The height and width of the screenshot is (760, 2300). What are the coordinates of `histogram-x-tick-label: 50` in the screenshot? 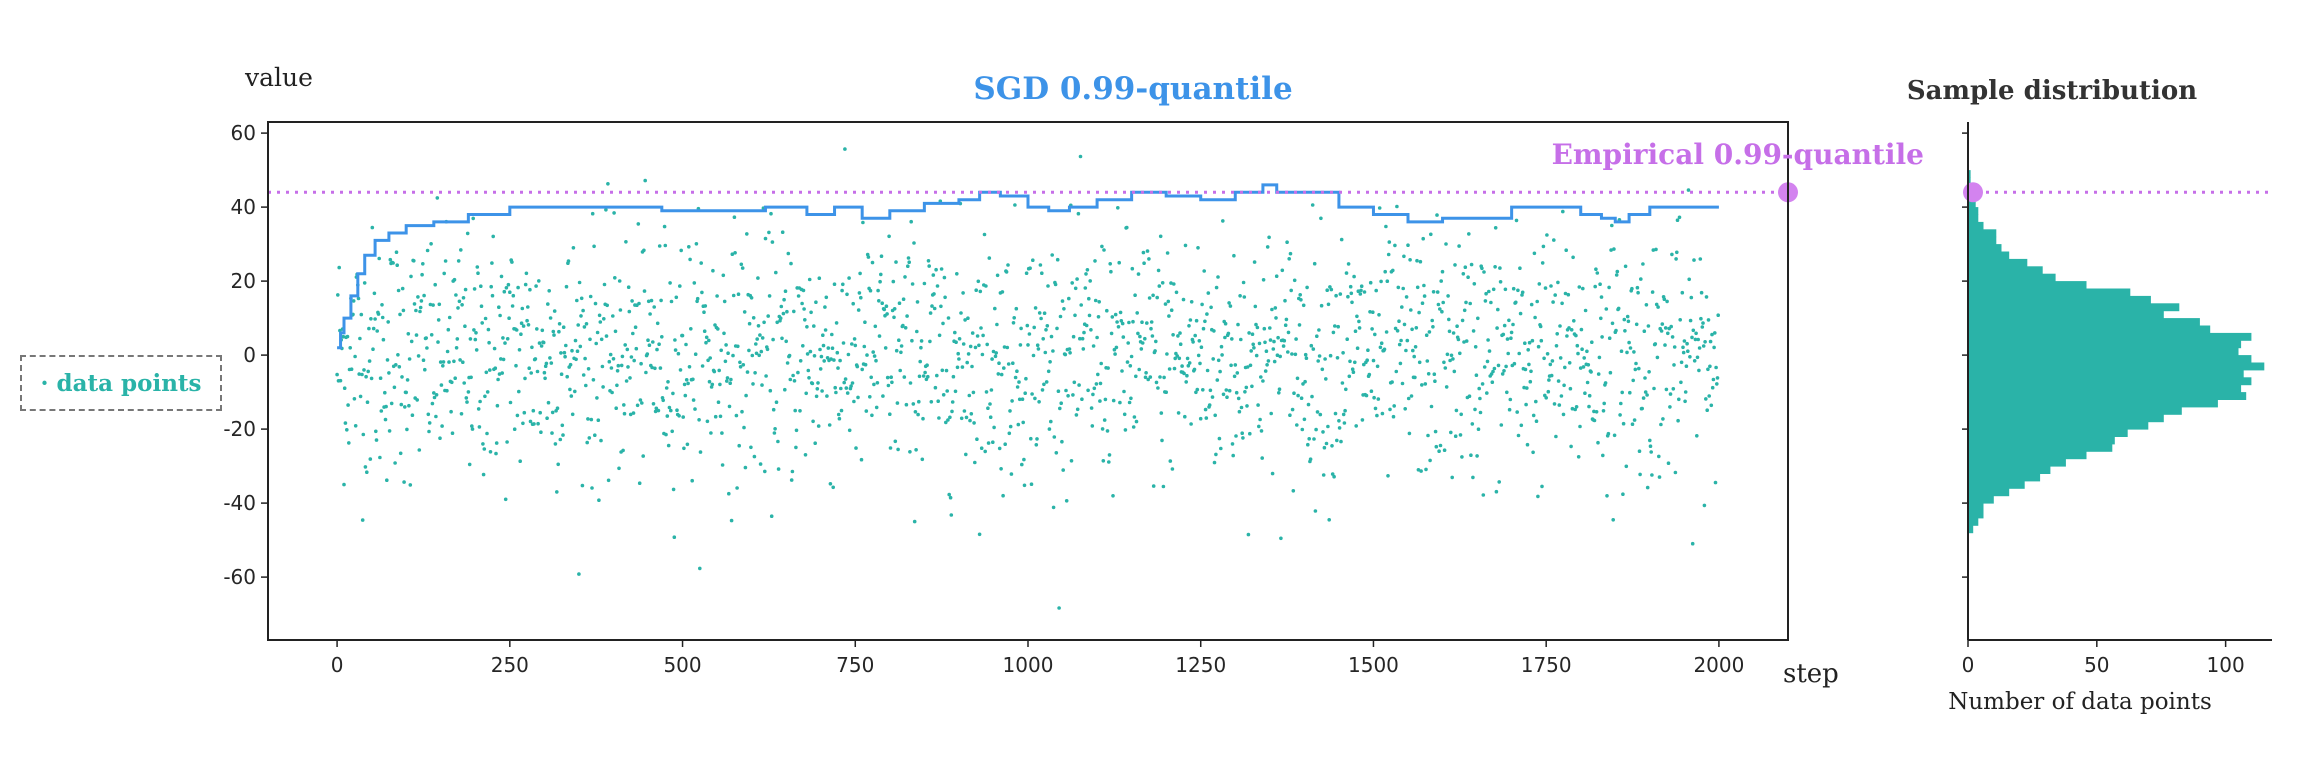 It's located at (2096, 665).